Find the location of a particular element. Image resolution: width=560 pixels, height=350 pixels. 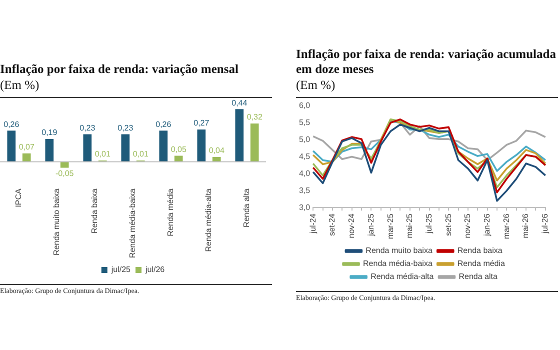

legend-label: jul/25 is located at coordinates (121, 269).